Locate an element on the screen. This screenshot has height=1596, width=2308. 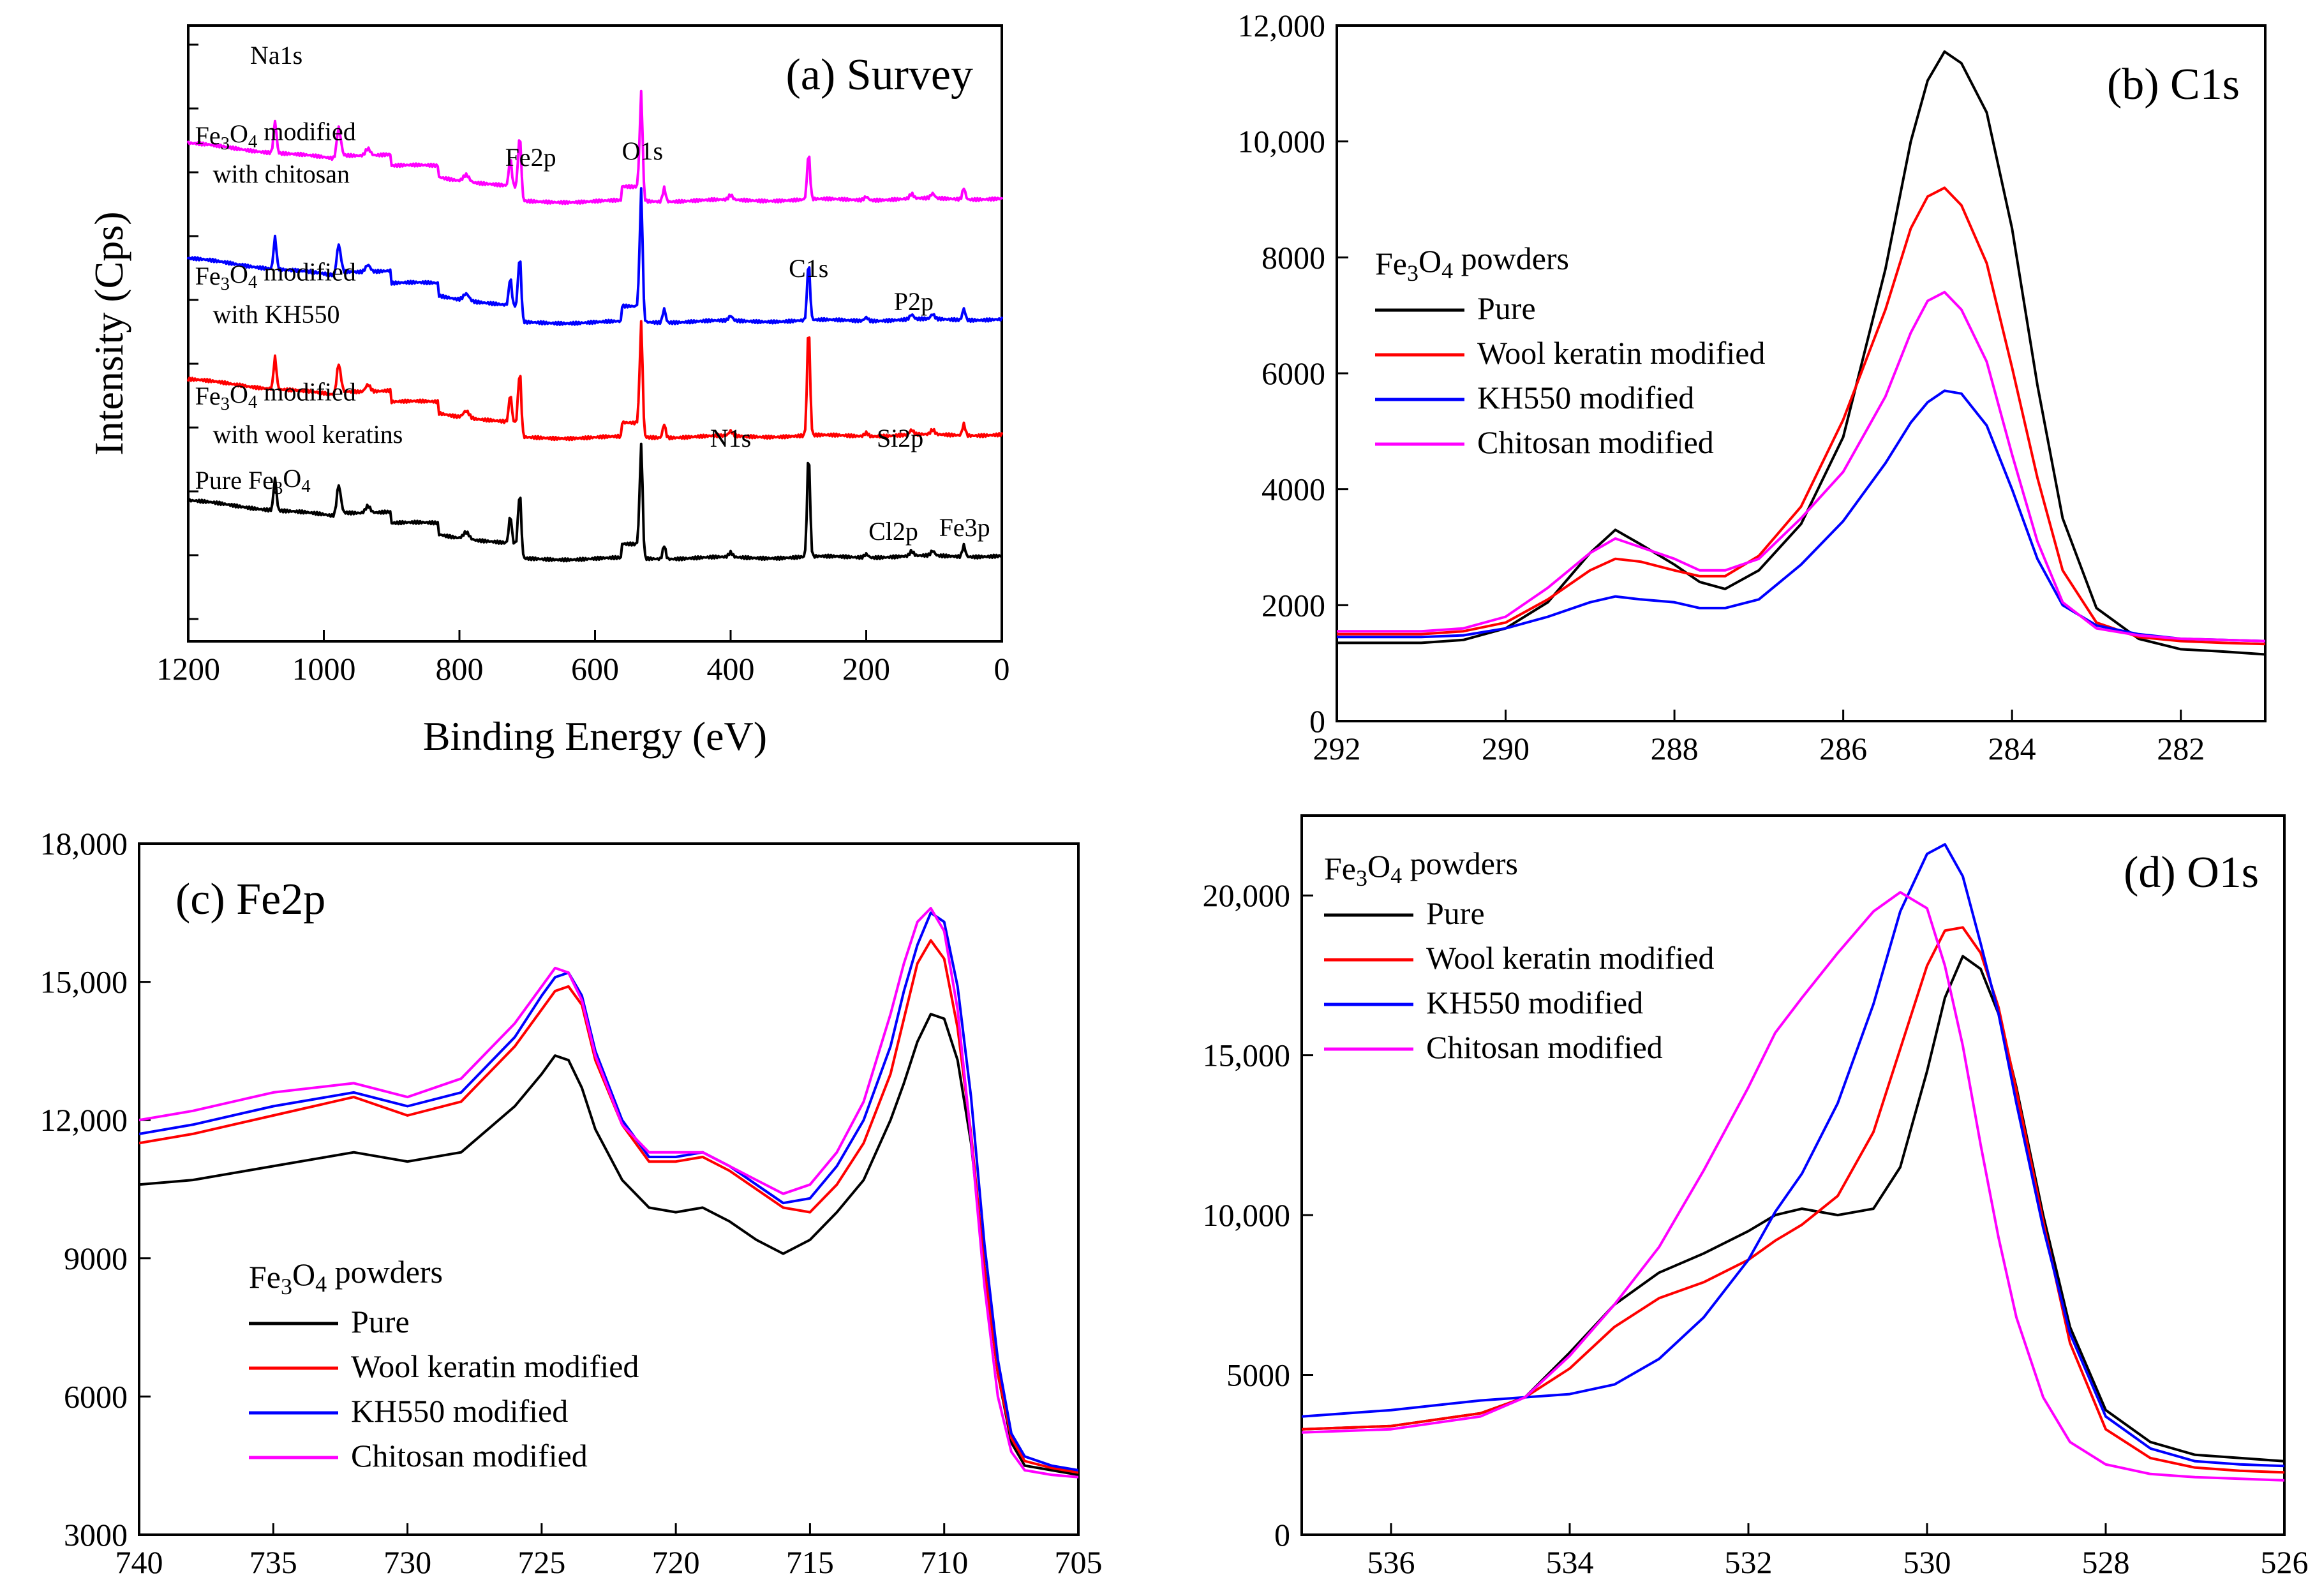
panel-b-legend-title: Fe3​O4​ powders is located at coordinates (1472, 263).